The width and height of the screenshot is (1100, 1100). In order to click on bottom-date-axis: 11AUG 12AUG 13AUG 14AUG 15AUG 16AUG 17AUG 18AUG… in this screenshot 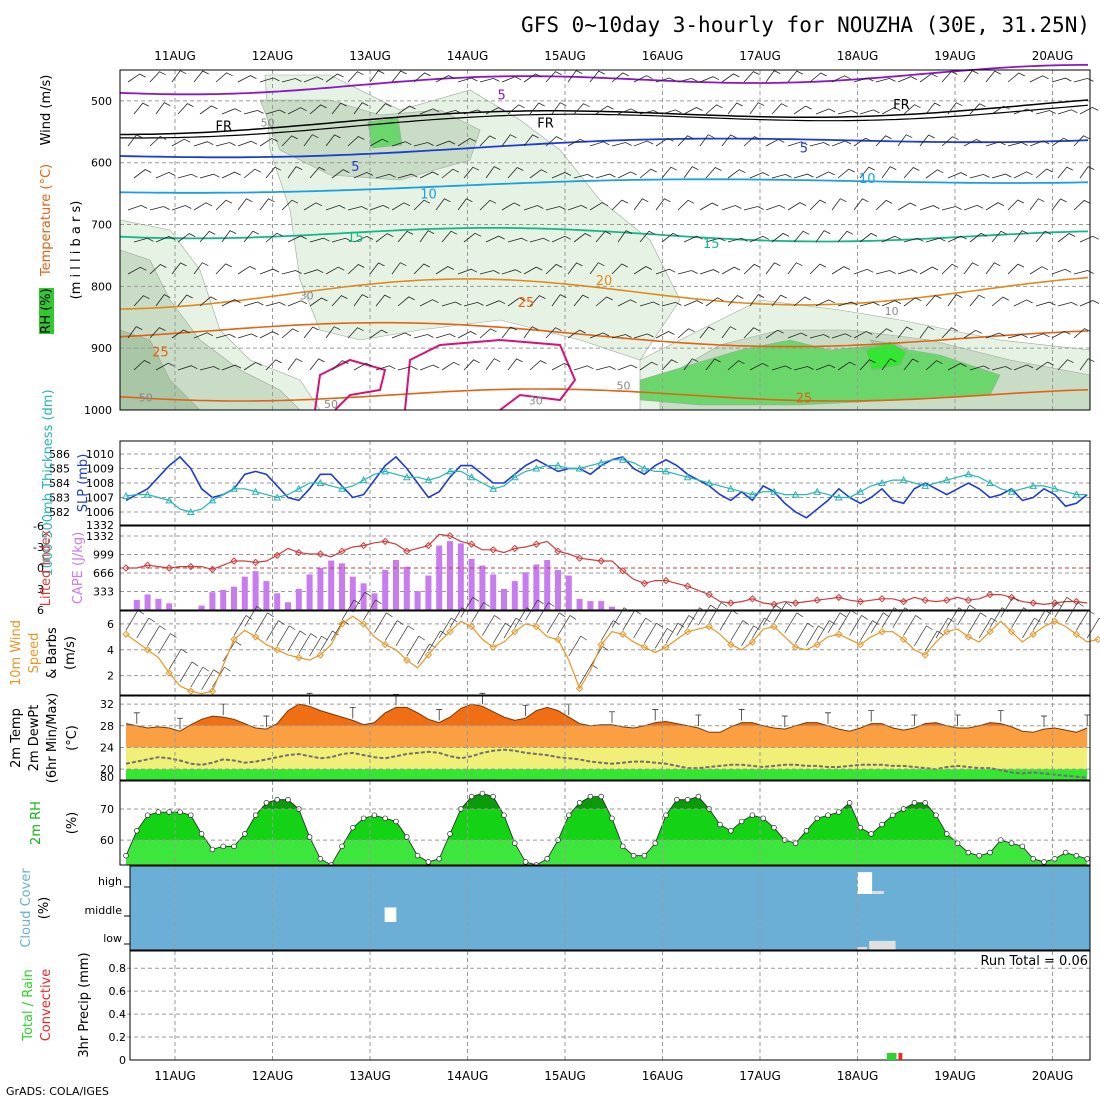, I will do `click(613, 1076)`.